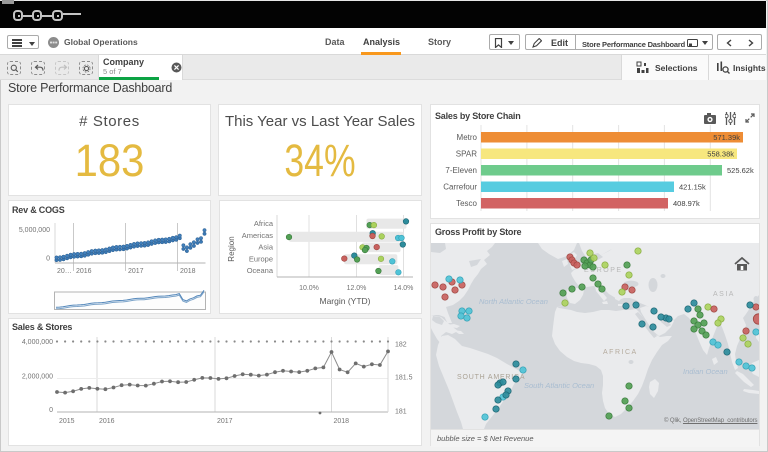 This screenshot has height=452, width=768. Describe the element at coordinates (603, 270) in the screenshot. I see `svg-text: EUROPE` at that location.